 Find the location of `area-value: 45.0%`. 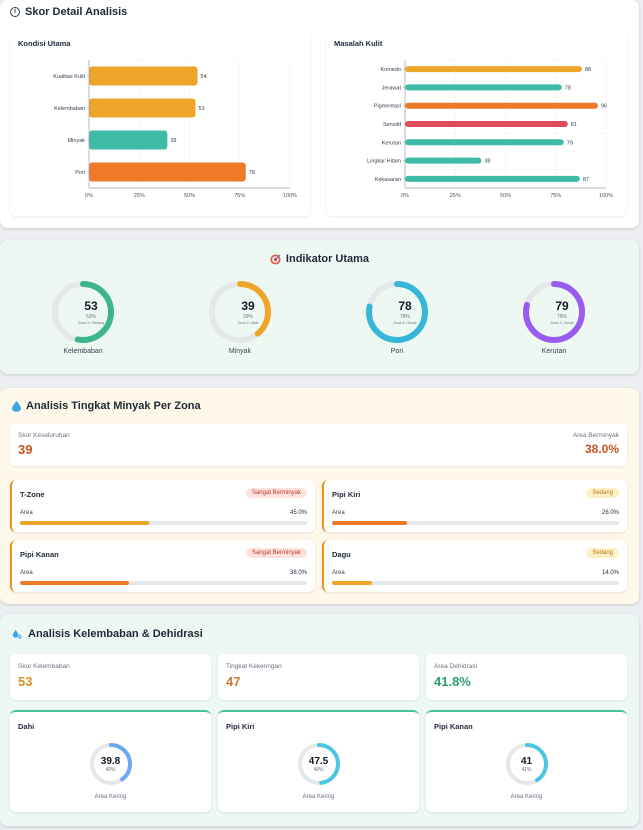

area-value: 45.0% is located at coordinates (298, 513).